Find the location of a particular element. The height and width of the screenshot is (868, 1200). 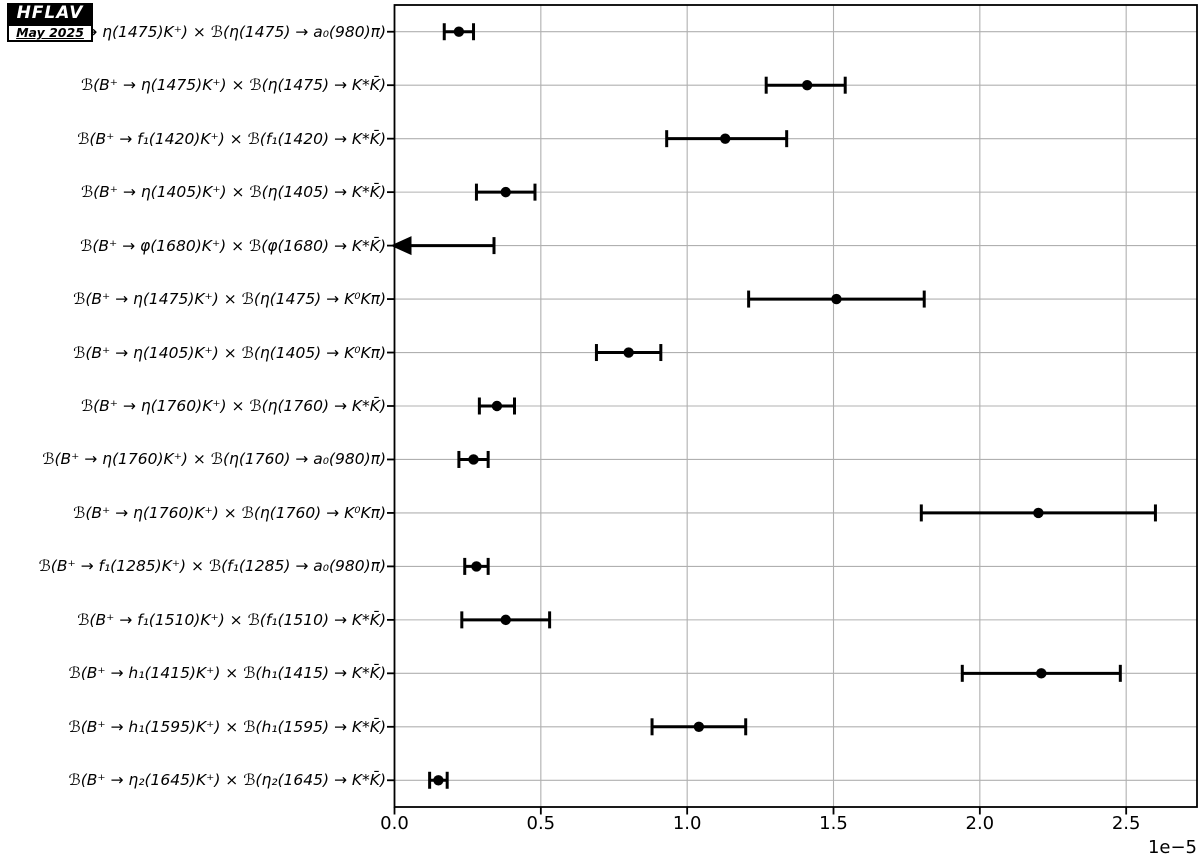

x-tick-label: 2.5 is located at coordinates (1126, 823).